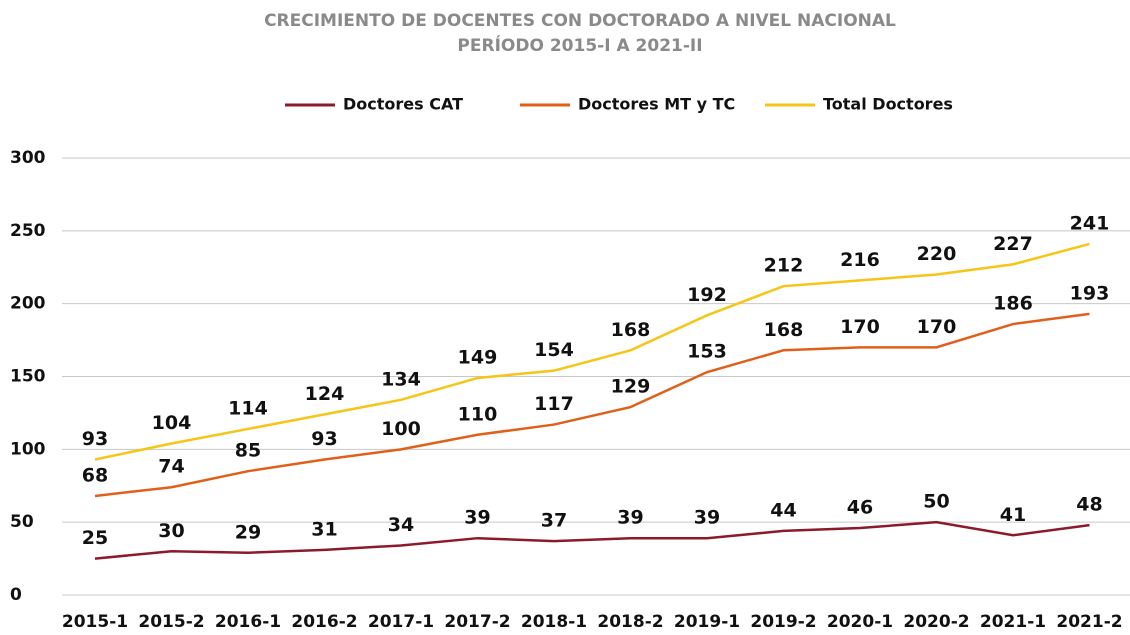 This screenshot has width=1130, height=635. What do you see at coordinates (325, 394) in the screenshot?
I see `data-label: 124` at bounding box center [325, 394].